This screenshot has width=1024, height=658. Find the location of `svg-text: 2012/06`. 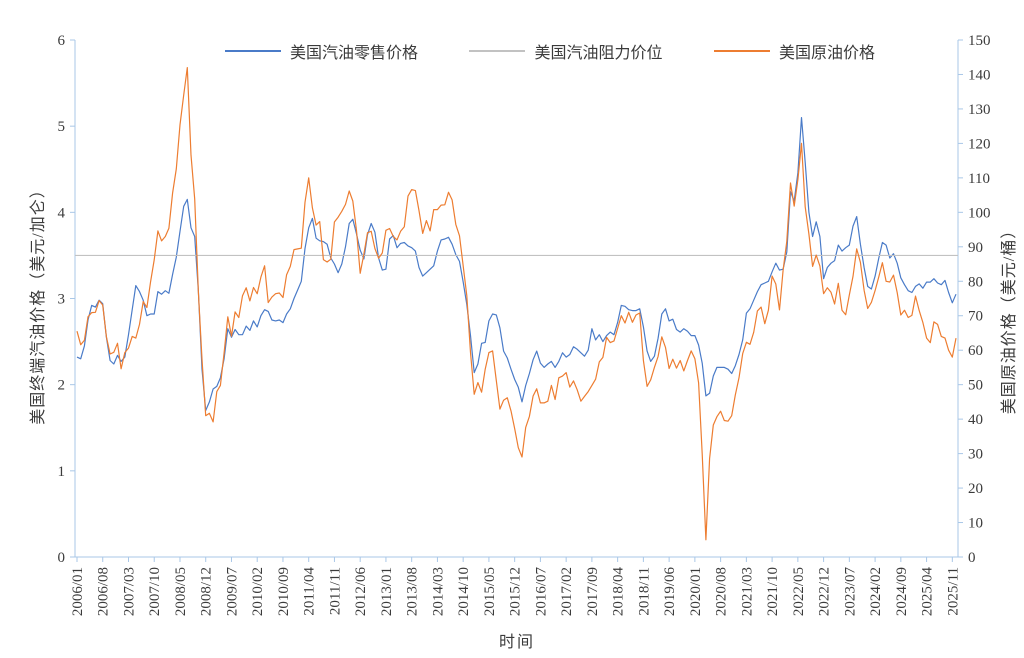

svg-text: 2012/06 is located at coordinates (361, 592).